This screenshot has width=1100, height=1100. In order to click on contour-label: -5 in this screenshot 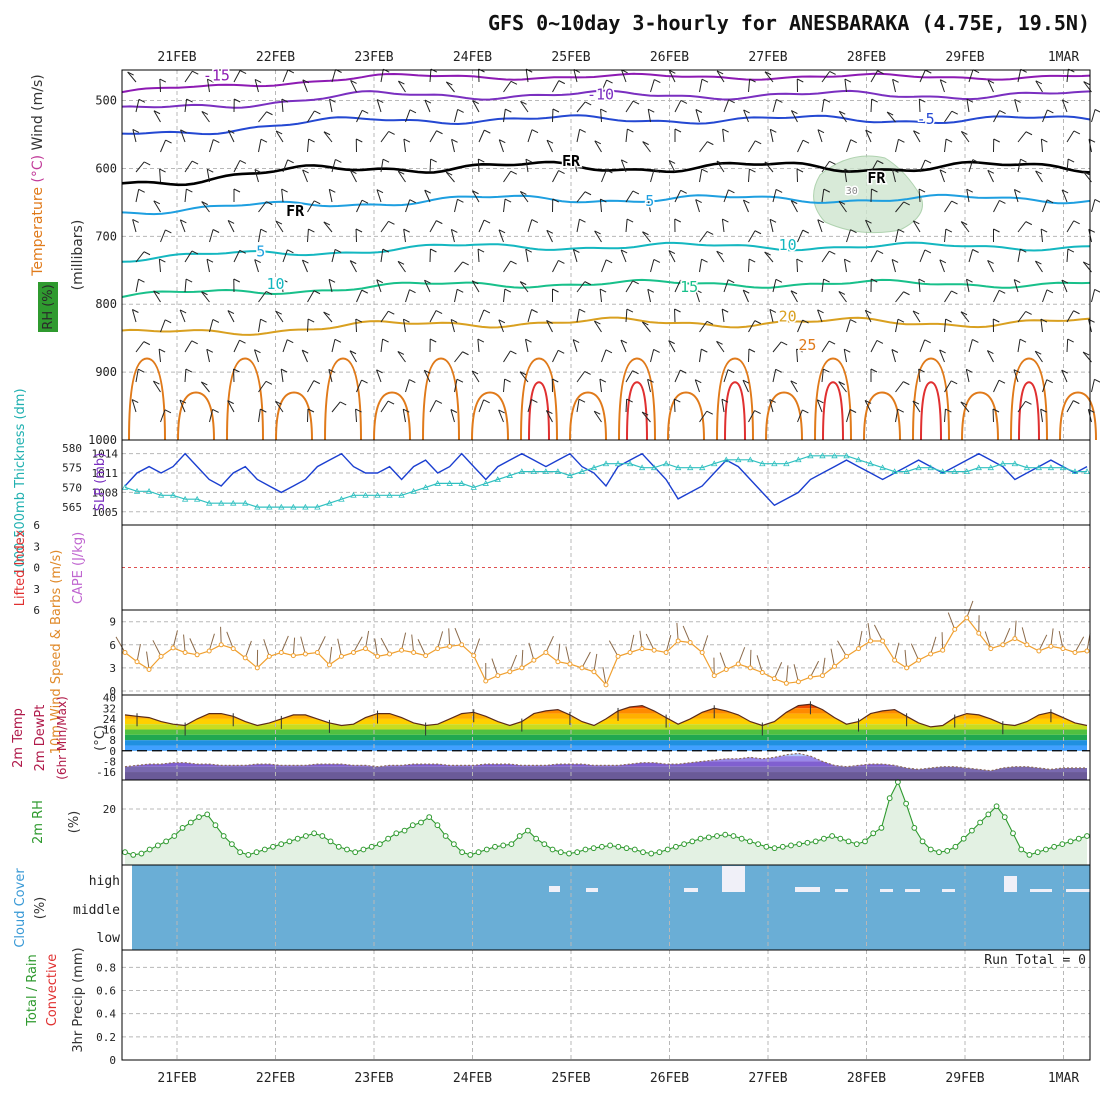, I will do `click(926, 119)`.